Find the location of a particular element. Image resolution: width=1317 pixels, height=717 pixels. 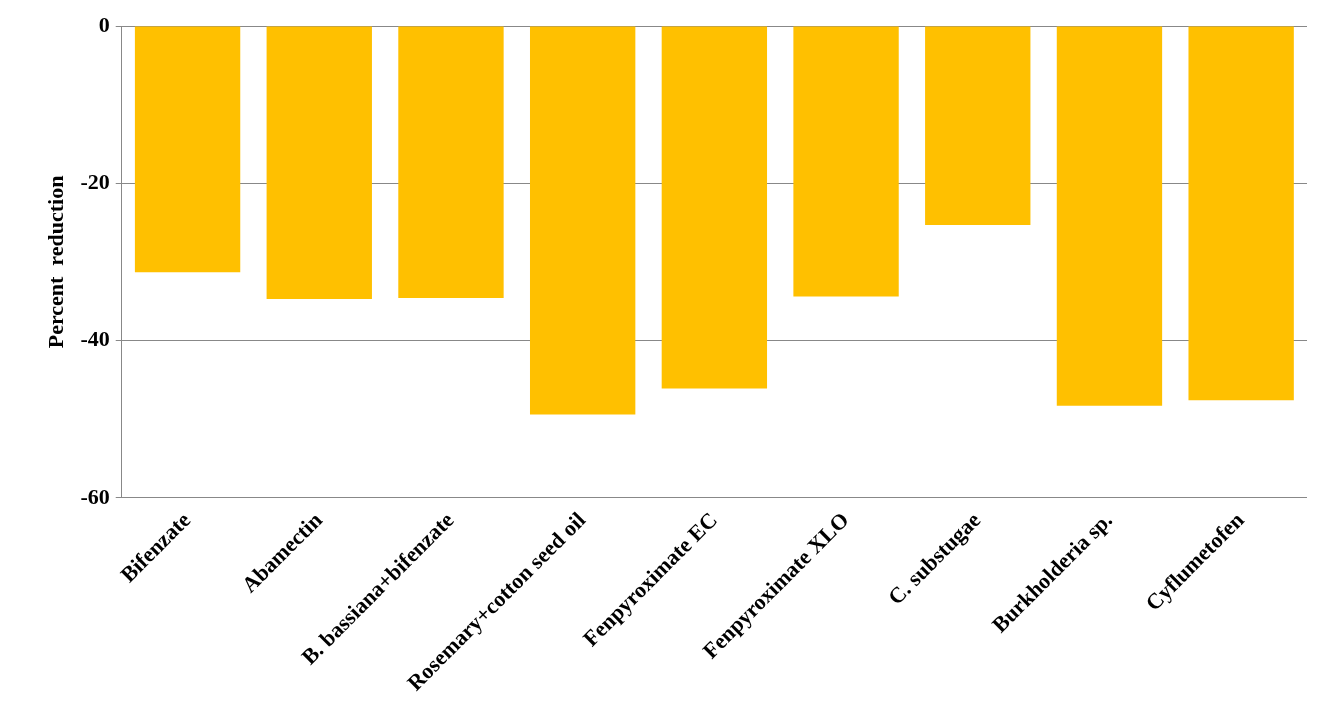

y-axis-title: Percent reduction is located at coordinates (55, 262).